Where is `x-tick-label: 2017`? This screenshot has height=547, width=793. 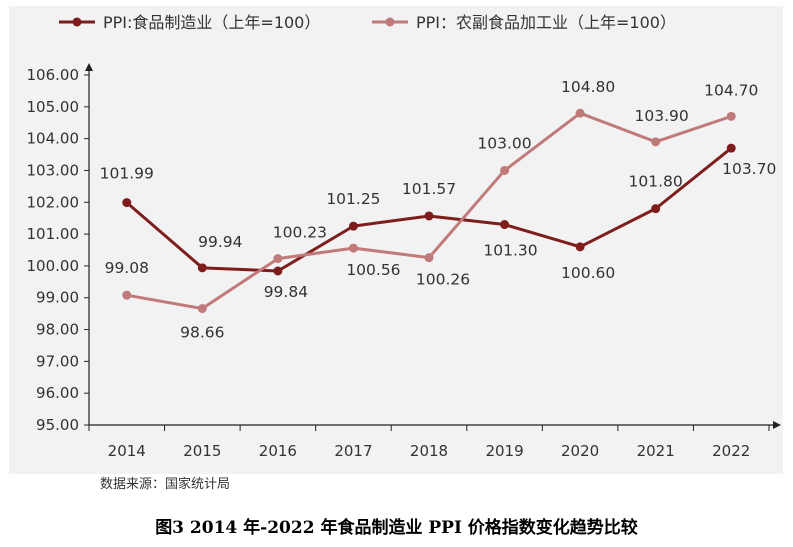
x-tick-label: 2017 is located at coordinates (353, 451).